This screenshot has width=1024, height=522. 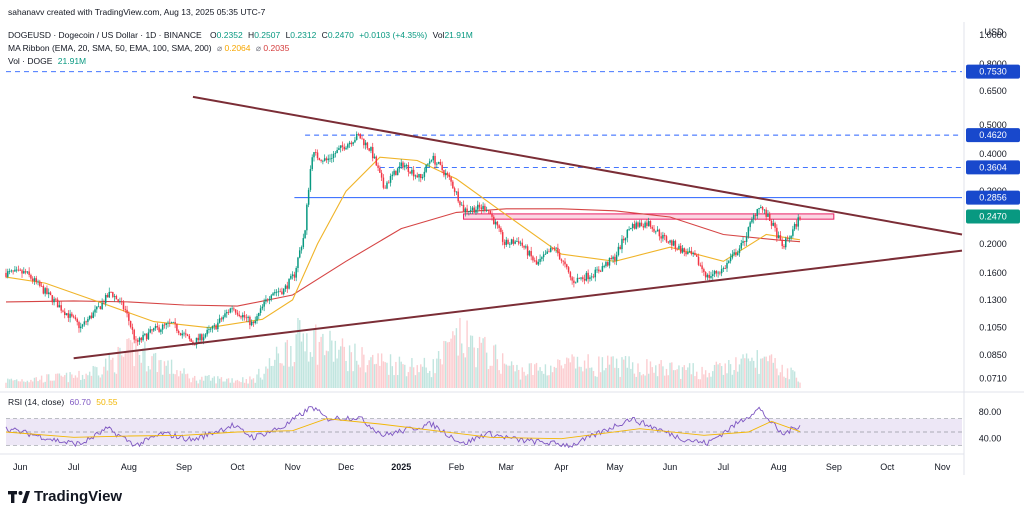 What do you see at coordinates (47, 61) in the screenshot?
I see `volume-legend: Vol · DOGE 21.91M` at bounding box center [47, 61].